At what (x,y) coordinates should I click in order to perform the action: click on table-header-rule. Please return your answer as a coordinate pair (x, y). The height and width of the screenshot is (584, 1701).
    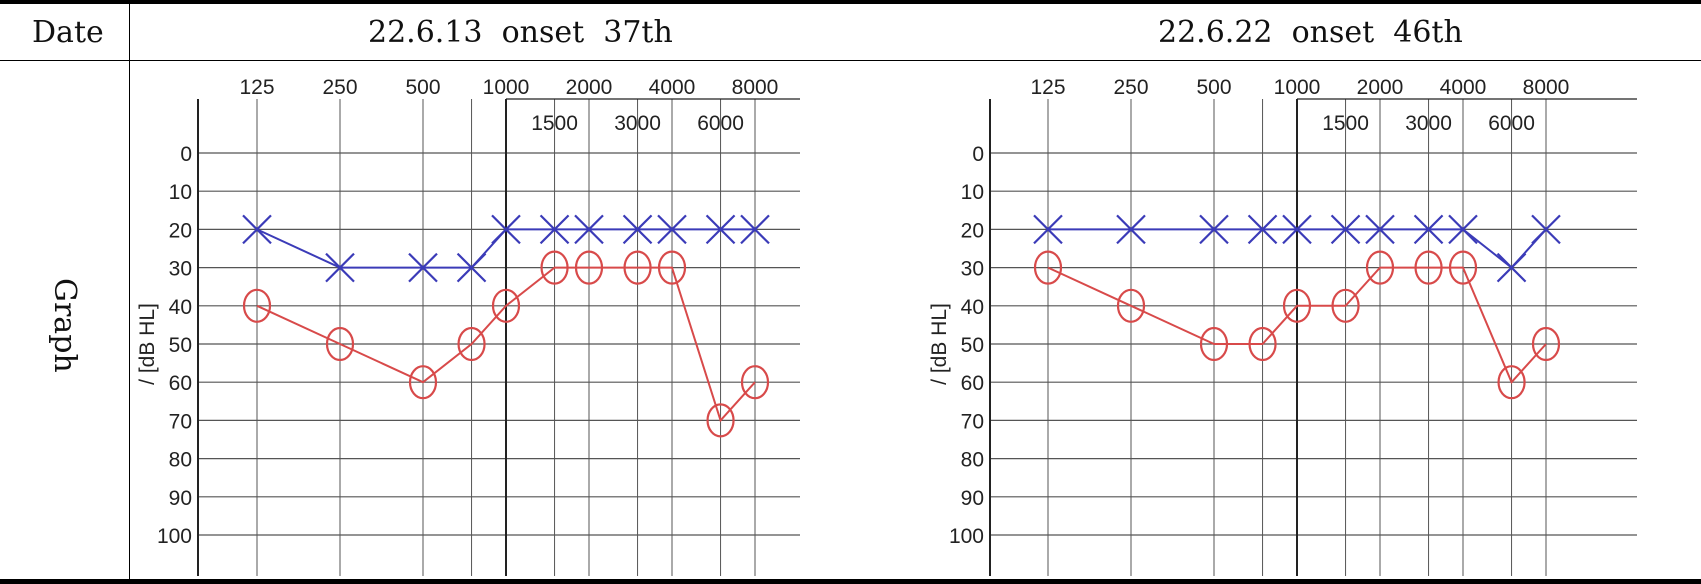
    Looking at the image, I should click on (850, 60).